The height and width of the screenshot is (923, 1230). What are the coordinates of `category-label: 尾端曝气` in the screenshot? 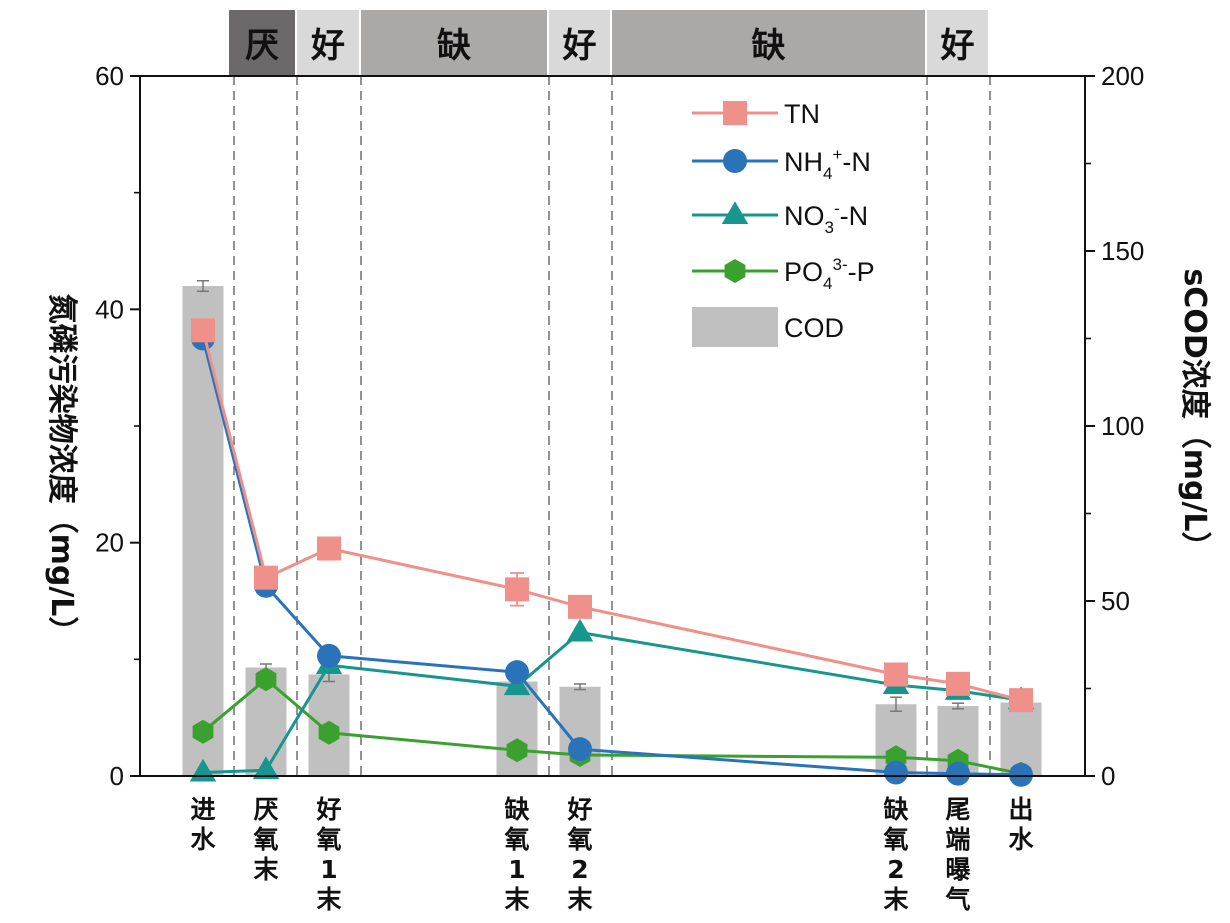 It's located at (957, 854).